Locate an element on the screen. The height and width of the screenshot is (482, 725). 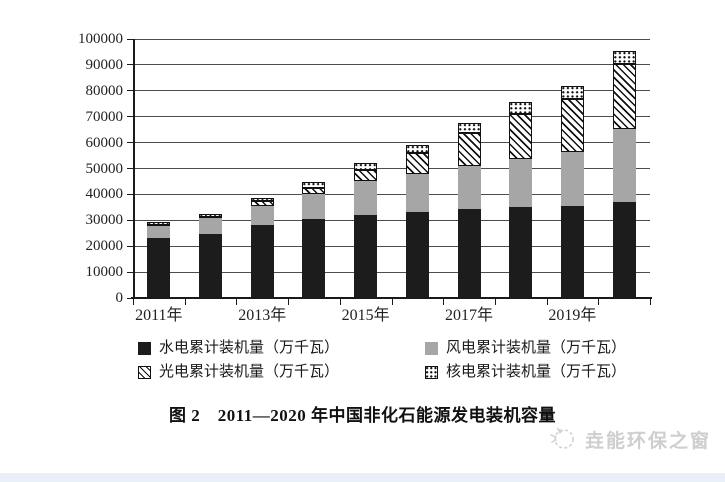
bar-2020年 is located at coordinates (624, 174).